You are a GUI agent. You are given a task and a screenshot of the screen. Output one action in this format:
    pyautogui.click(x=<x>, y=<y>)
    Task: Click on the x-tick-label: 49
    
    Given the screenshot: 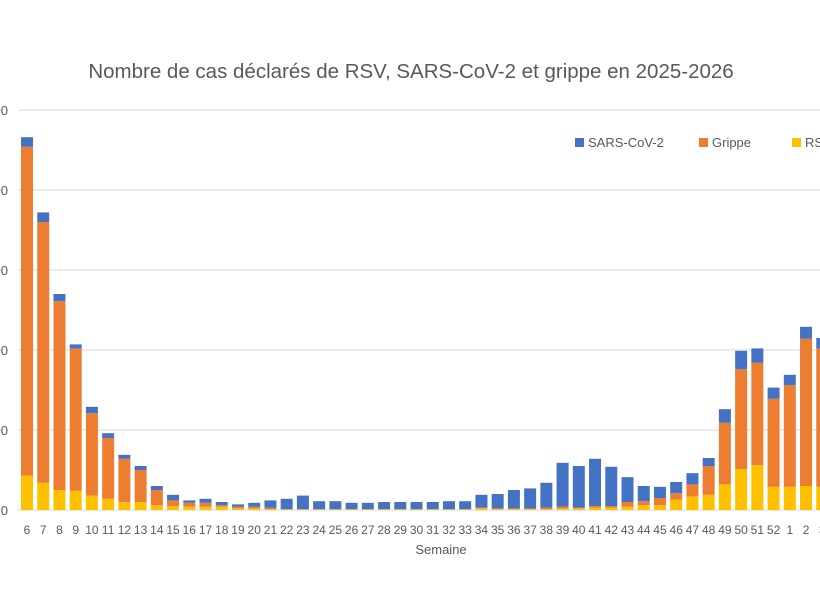 What is the action you would take?
    pyautogui.click(x=725, y=530)
    